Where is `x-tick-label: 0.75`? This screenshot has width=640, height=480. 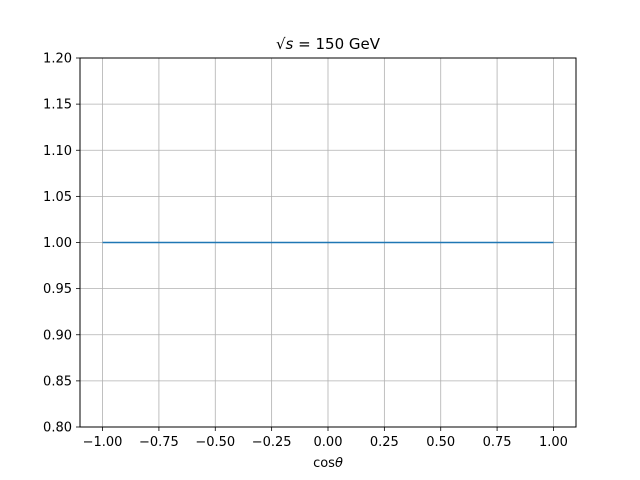 x-tick-label: 0.75 is located at coordinates (497, 442).